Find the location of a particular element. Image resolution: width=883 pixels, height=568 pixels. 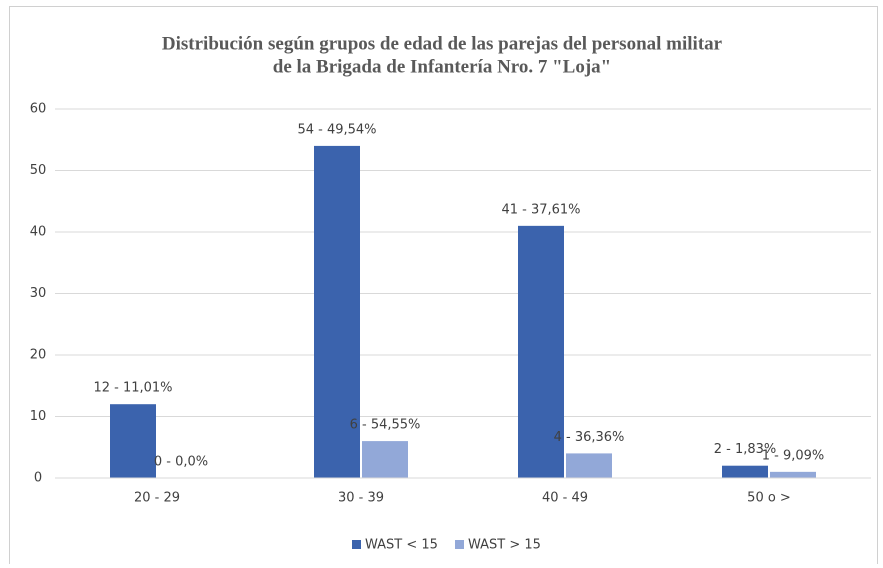

data-label: 4 - 36,36% is located at coordinates (589, 437).